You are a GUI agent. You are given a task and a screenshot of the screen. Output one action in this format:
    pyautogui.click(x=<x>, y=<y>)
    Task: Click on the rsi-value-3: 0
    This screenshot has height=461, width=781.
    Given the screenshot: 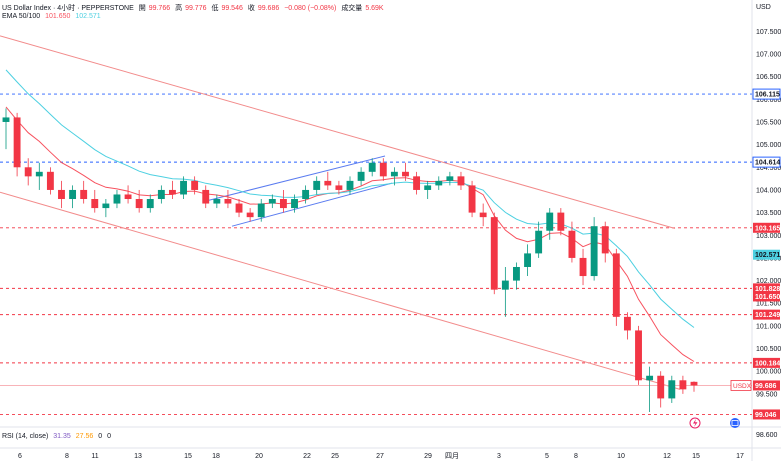 What is the action you would take?
    pyautogui.click(x=100, y=436)
    